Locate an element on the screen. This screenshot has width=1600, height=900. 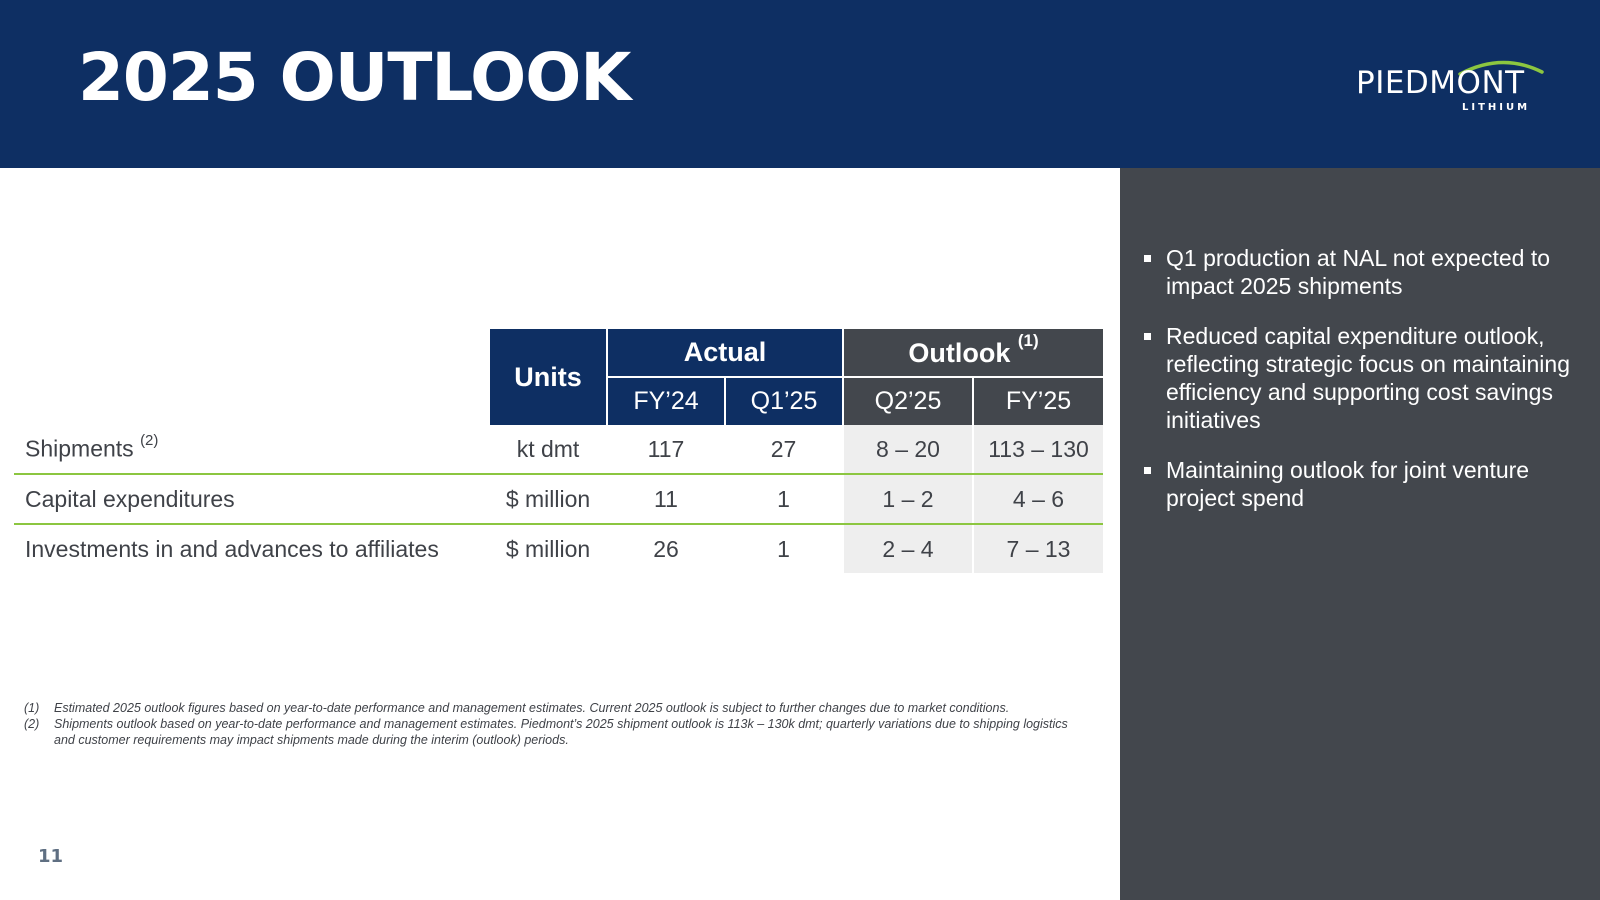
actual-header-label: Actual is located at coordinates (725, 352).